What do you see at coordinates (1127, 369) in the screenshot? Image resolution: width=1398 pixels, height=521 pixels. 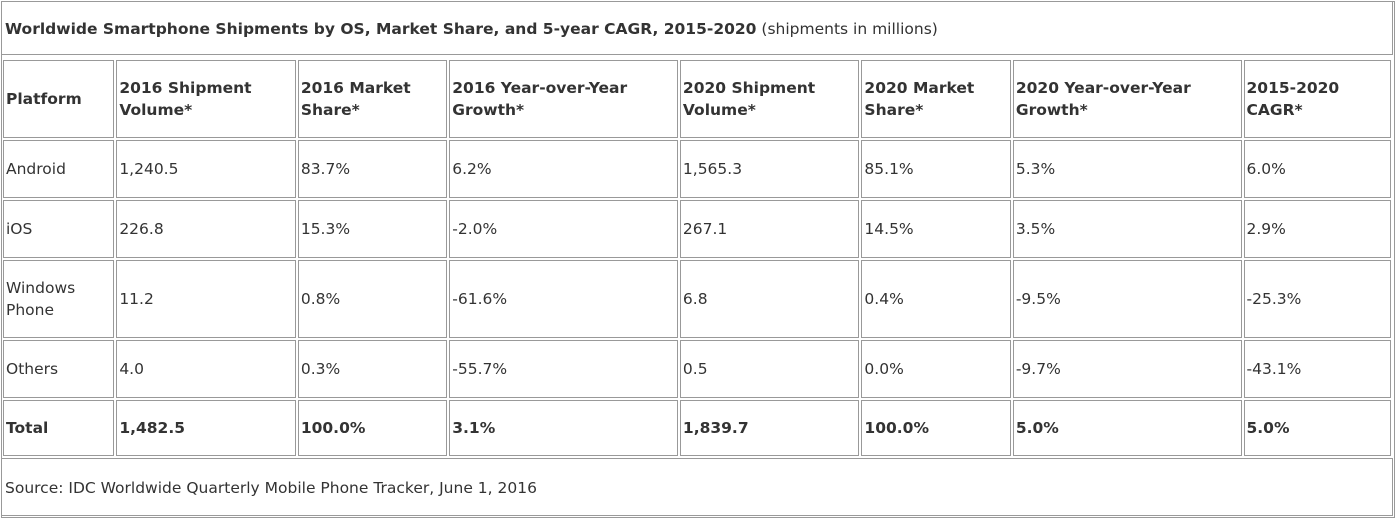 I see `table-row-growth-2020-cell: -9.7%` at bounding box center [1127, 369].